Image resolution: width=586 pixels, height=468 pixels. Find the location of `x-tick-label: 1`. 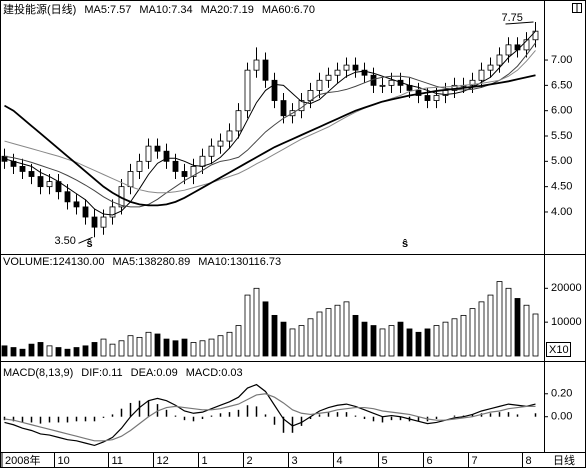

x-tick-label: 1 is located at coordinates (205, 461).